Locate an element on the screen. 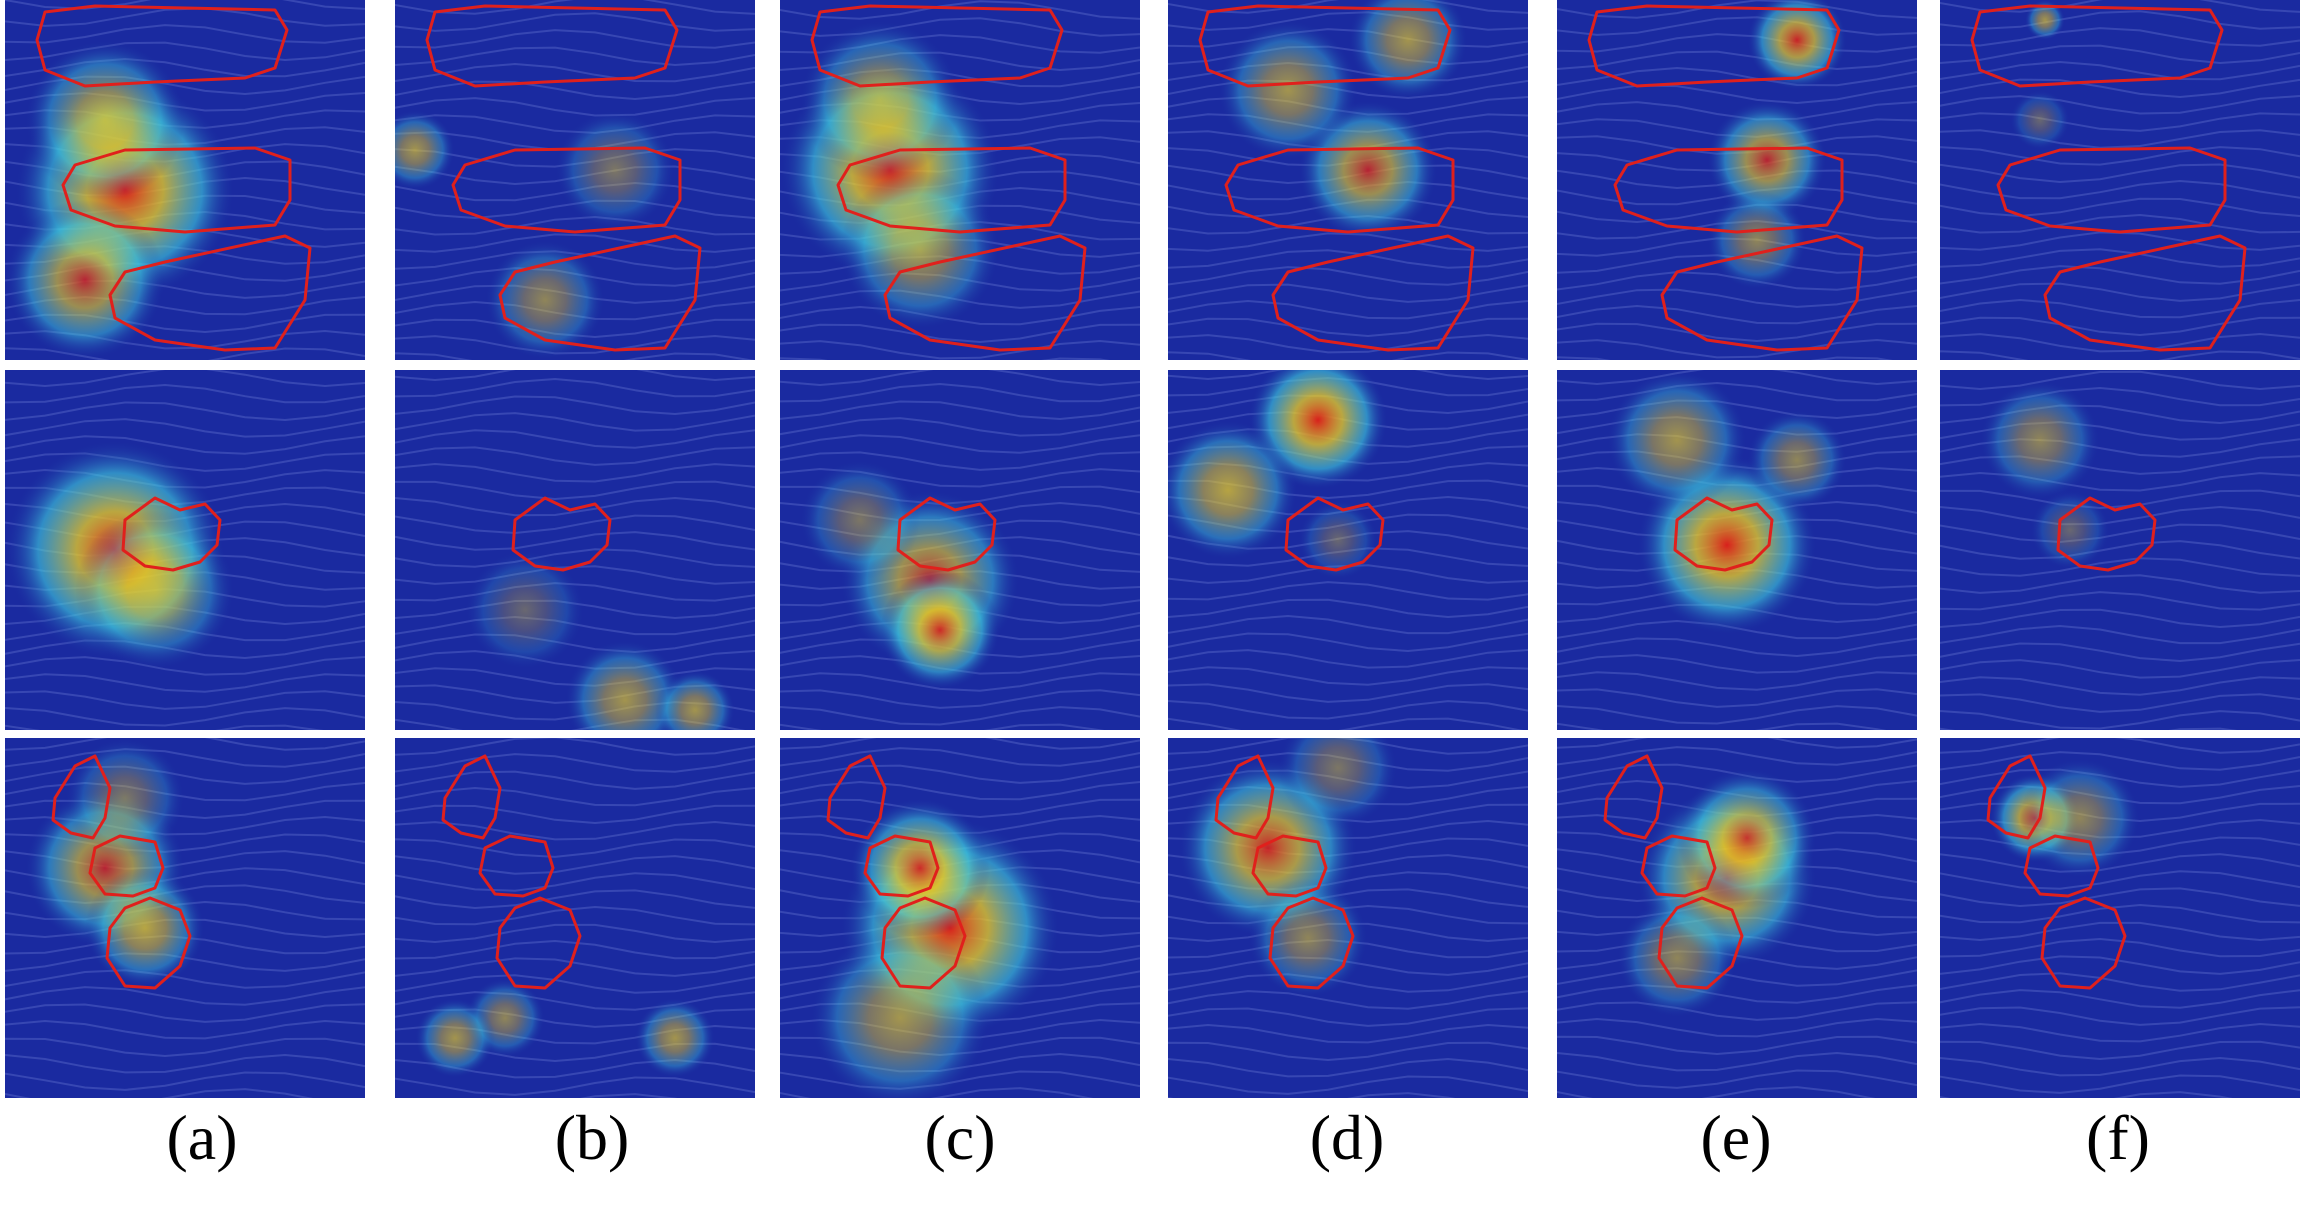  heatmap-panel-r3-e is located at coordinates (1737, 918).